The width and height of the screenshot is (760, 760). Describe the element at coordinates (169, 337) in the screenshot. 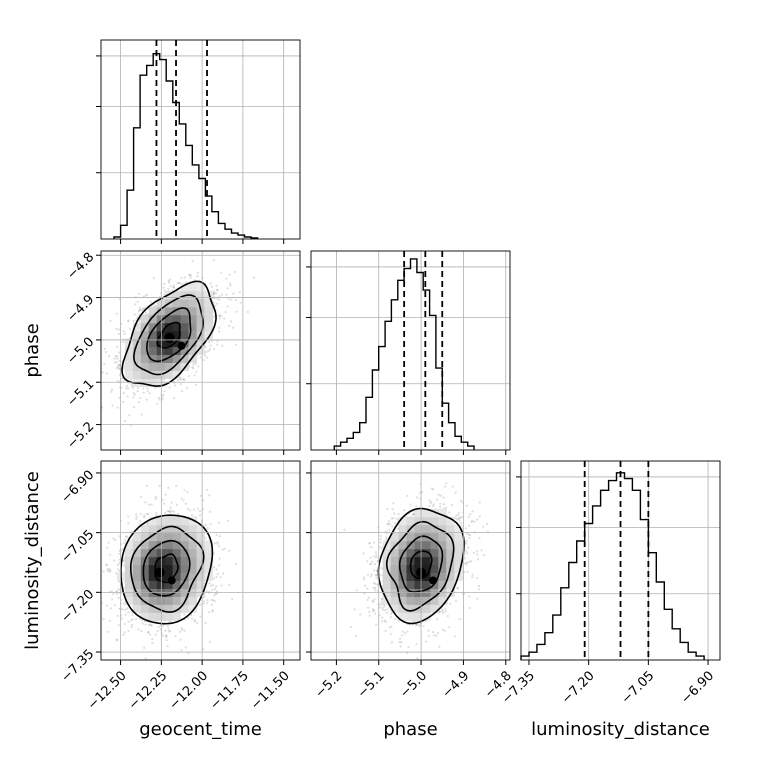

I see `contour-core` at that location.